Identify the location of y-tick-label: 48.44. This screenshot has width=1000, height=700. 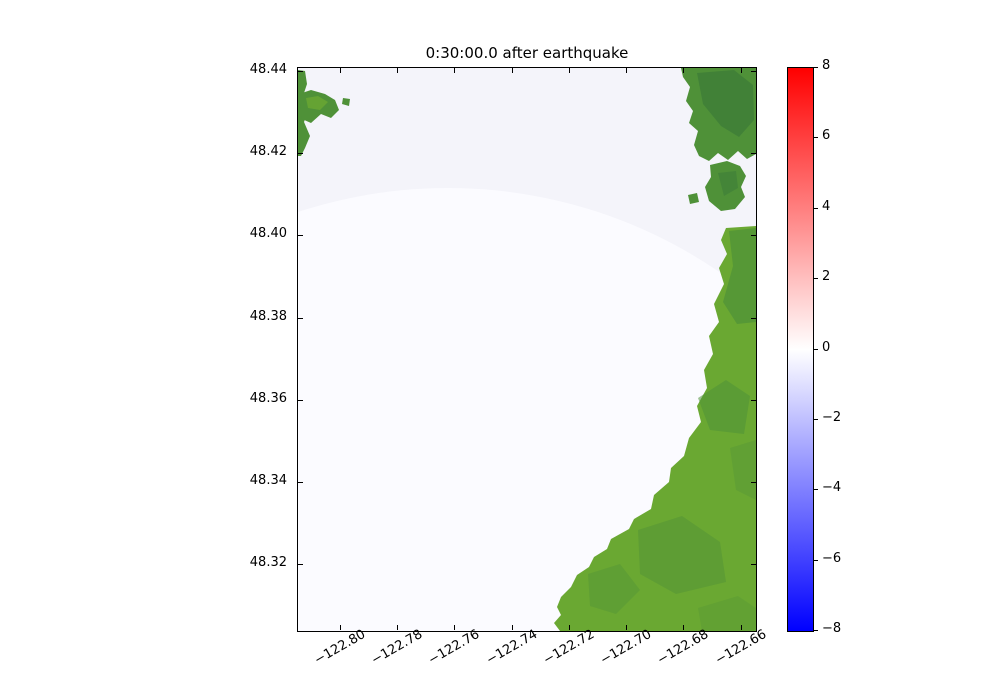
(268, 70).